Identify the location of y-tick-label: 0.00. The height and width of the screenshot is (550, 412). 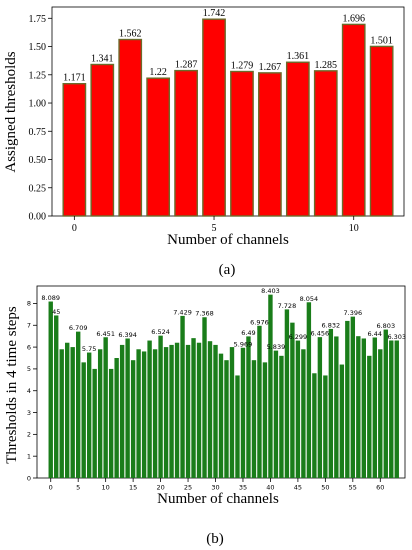
(38, 217).